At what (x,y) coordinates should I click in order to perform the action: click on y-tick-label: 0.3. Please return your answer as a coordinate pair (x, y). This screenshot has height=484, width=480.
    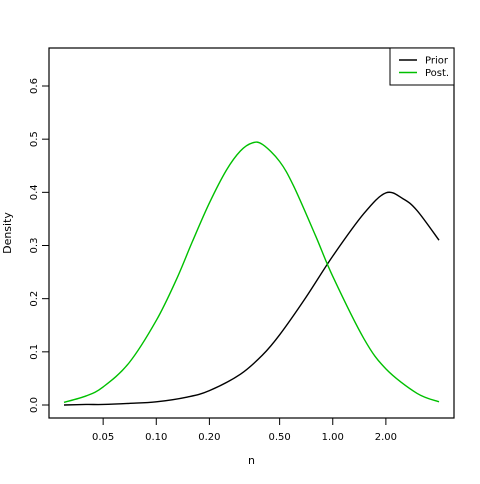
    Looking at the image, I should click on (34, 246).